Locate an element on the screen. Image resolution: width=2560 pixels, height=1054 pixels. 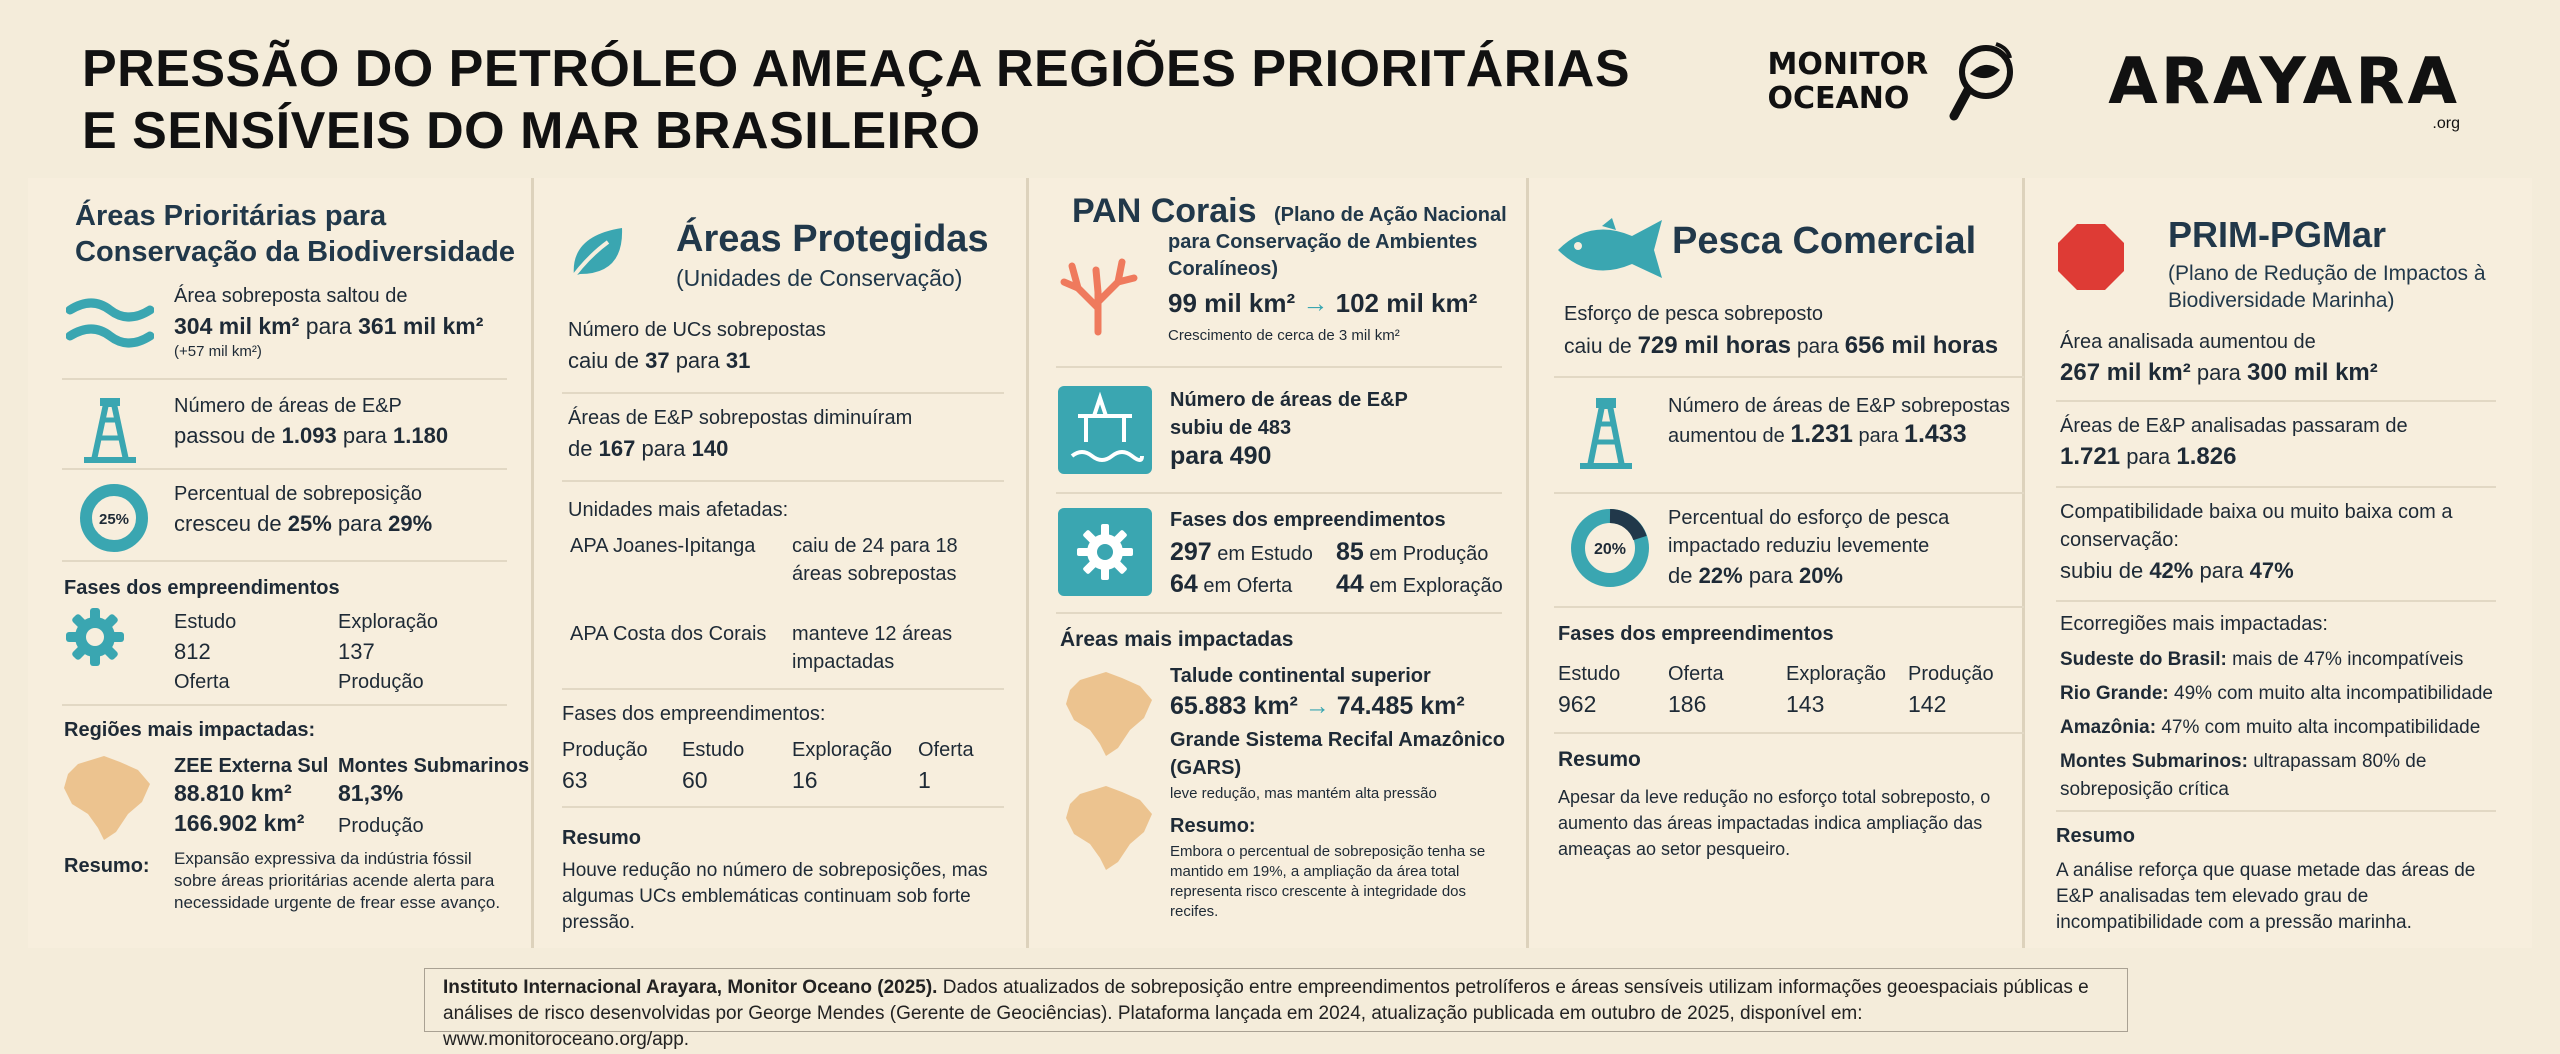
arayara-logo-suffix: .org is located at coordinates (2446, 123).